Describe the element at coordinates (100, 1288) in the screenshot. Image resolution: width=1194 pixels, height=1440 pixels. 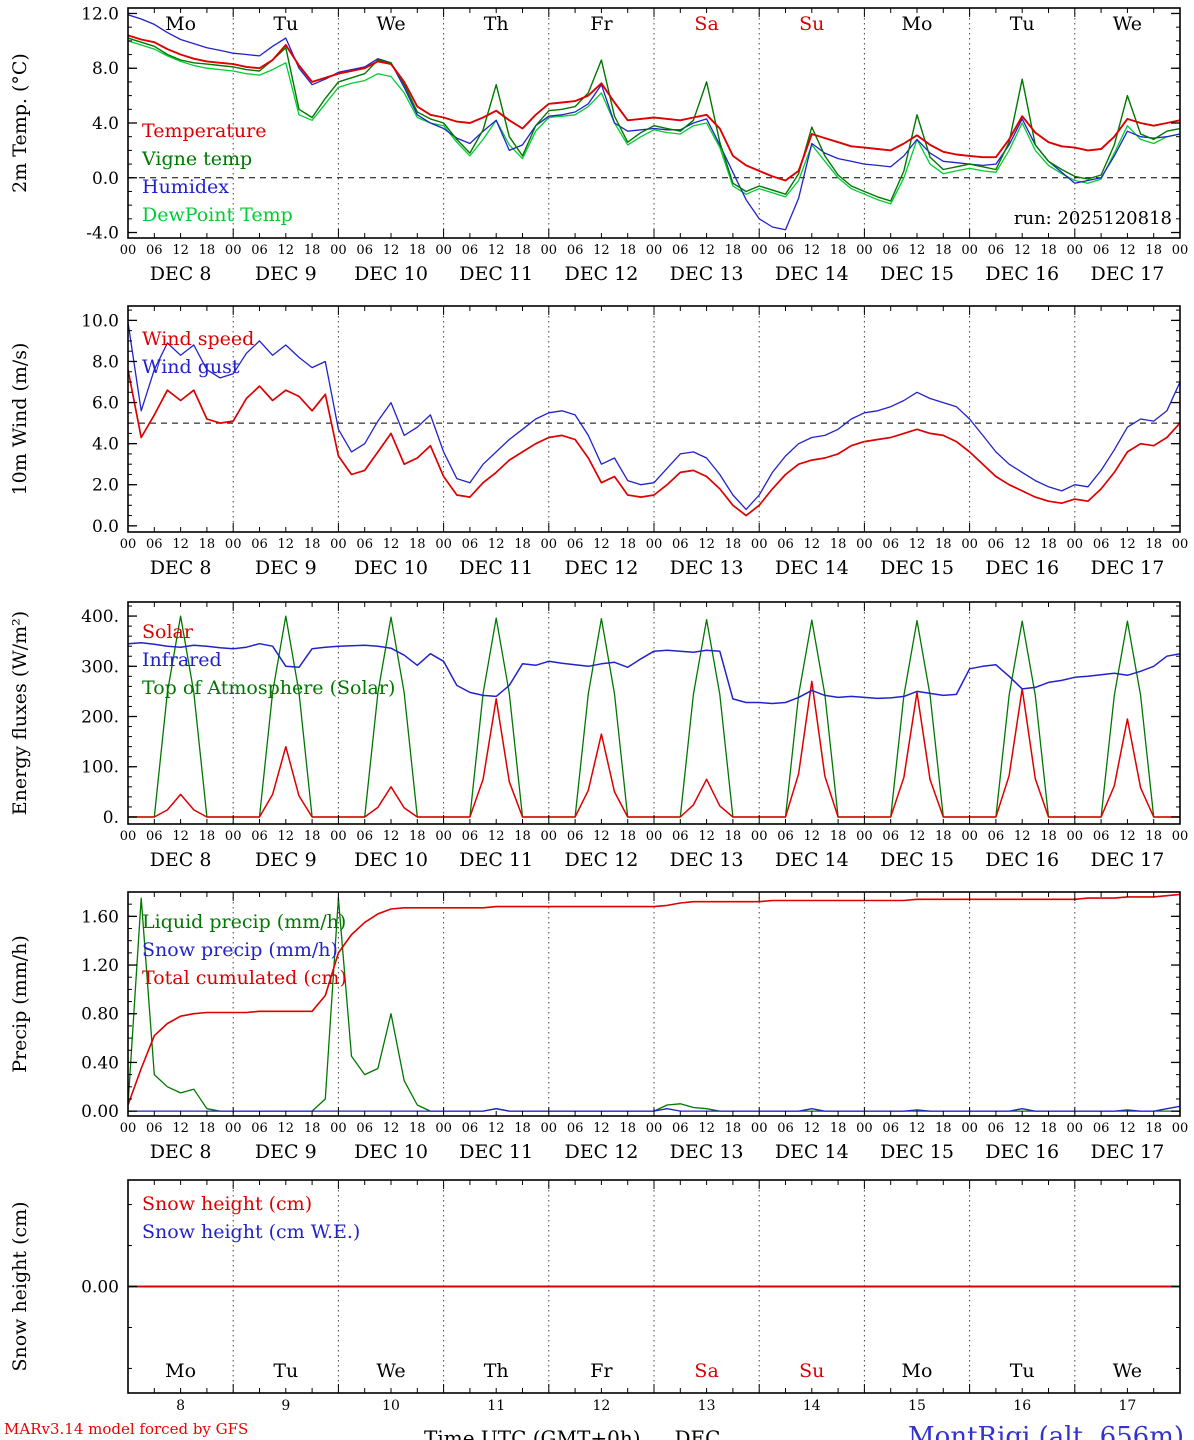
I see `y-tick-label: 0.00` at that location.